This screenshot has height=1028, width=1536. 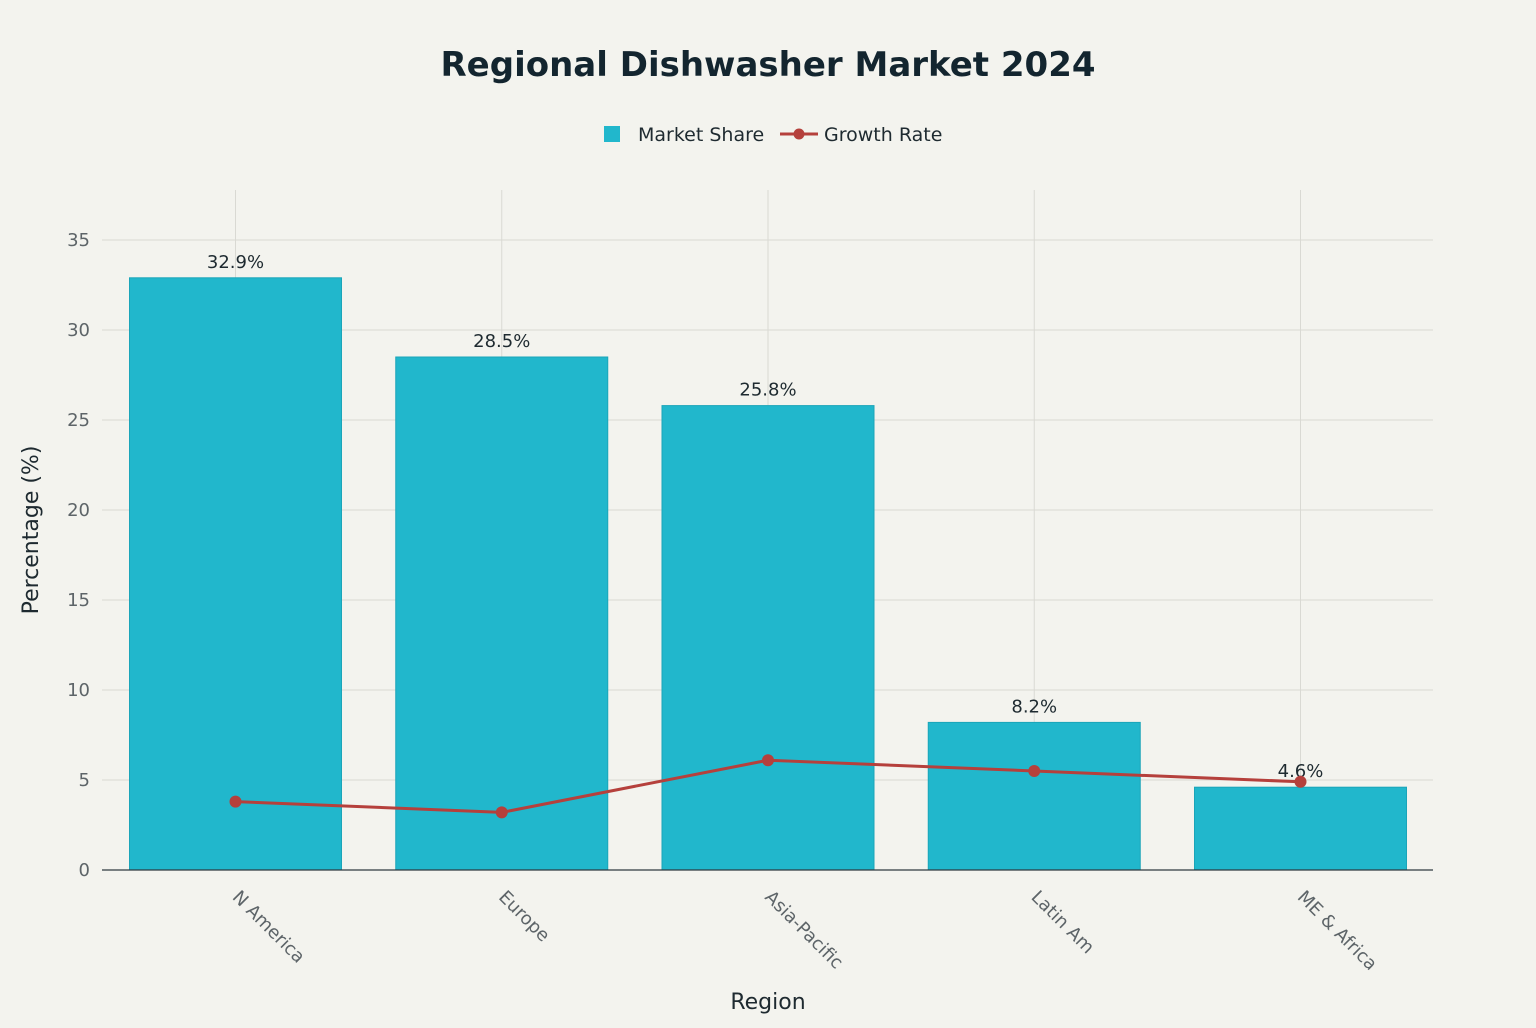 I want to click on y-tick-label-30: 30, so click(x=78, y=330).